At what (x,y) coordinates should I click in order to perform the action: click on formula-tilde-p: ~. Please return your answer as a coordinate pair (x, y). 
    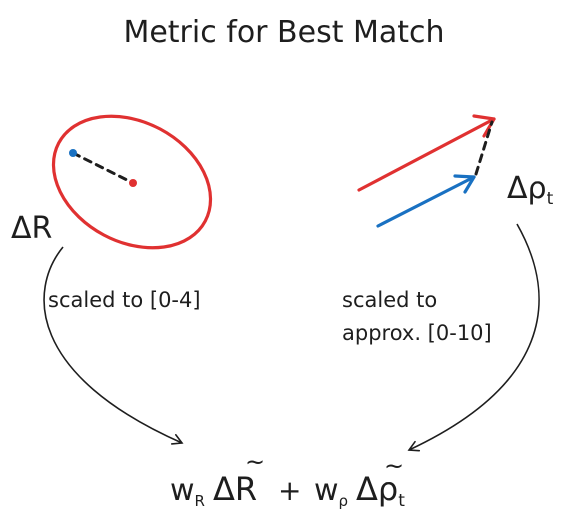
    Looking at the image, I should click on (394, 466).